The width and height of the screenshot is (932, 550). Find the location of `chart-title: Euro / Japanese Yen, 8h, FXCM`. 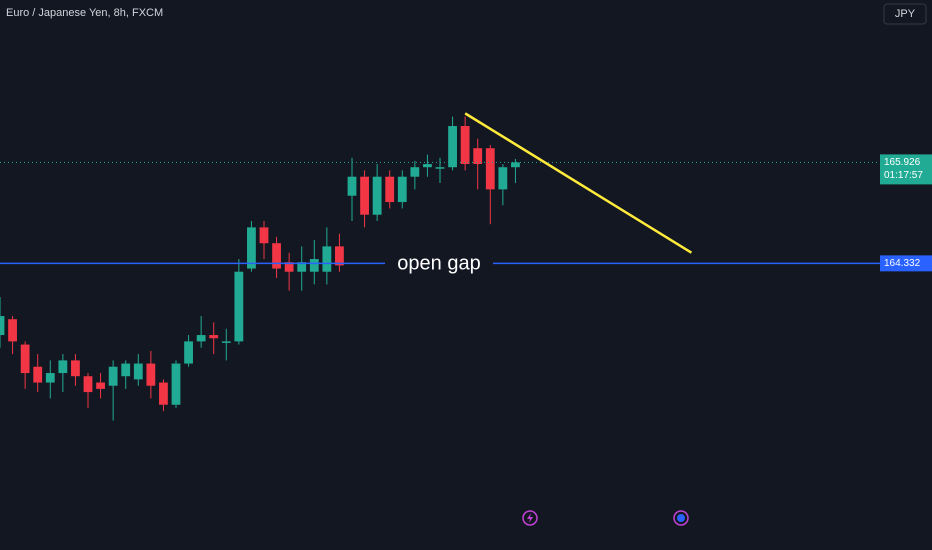

chart-title: Euro / Japanese Yen, 8h, FXCM is located at coordinates (84, 13).